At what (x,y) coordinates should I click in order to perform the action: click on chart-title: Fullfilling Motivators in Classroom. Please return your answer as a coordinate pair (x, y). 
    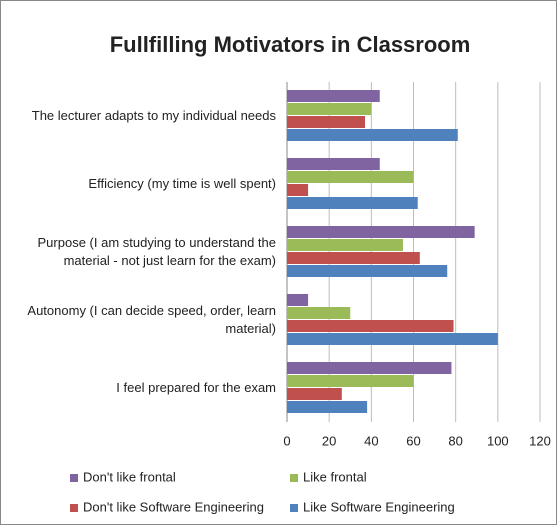
    Looking at the image, I should click on (290, 44).